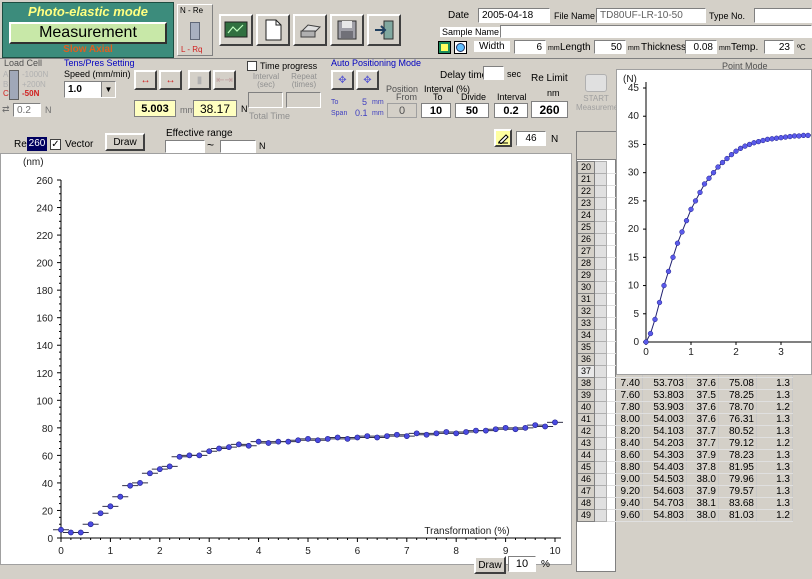 This screenshot has height=579, width=812. Describe the element at coordinates (37, 144) in the screenshot. I see `re-field: 260` at that location.